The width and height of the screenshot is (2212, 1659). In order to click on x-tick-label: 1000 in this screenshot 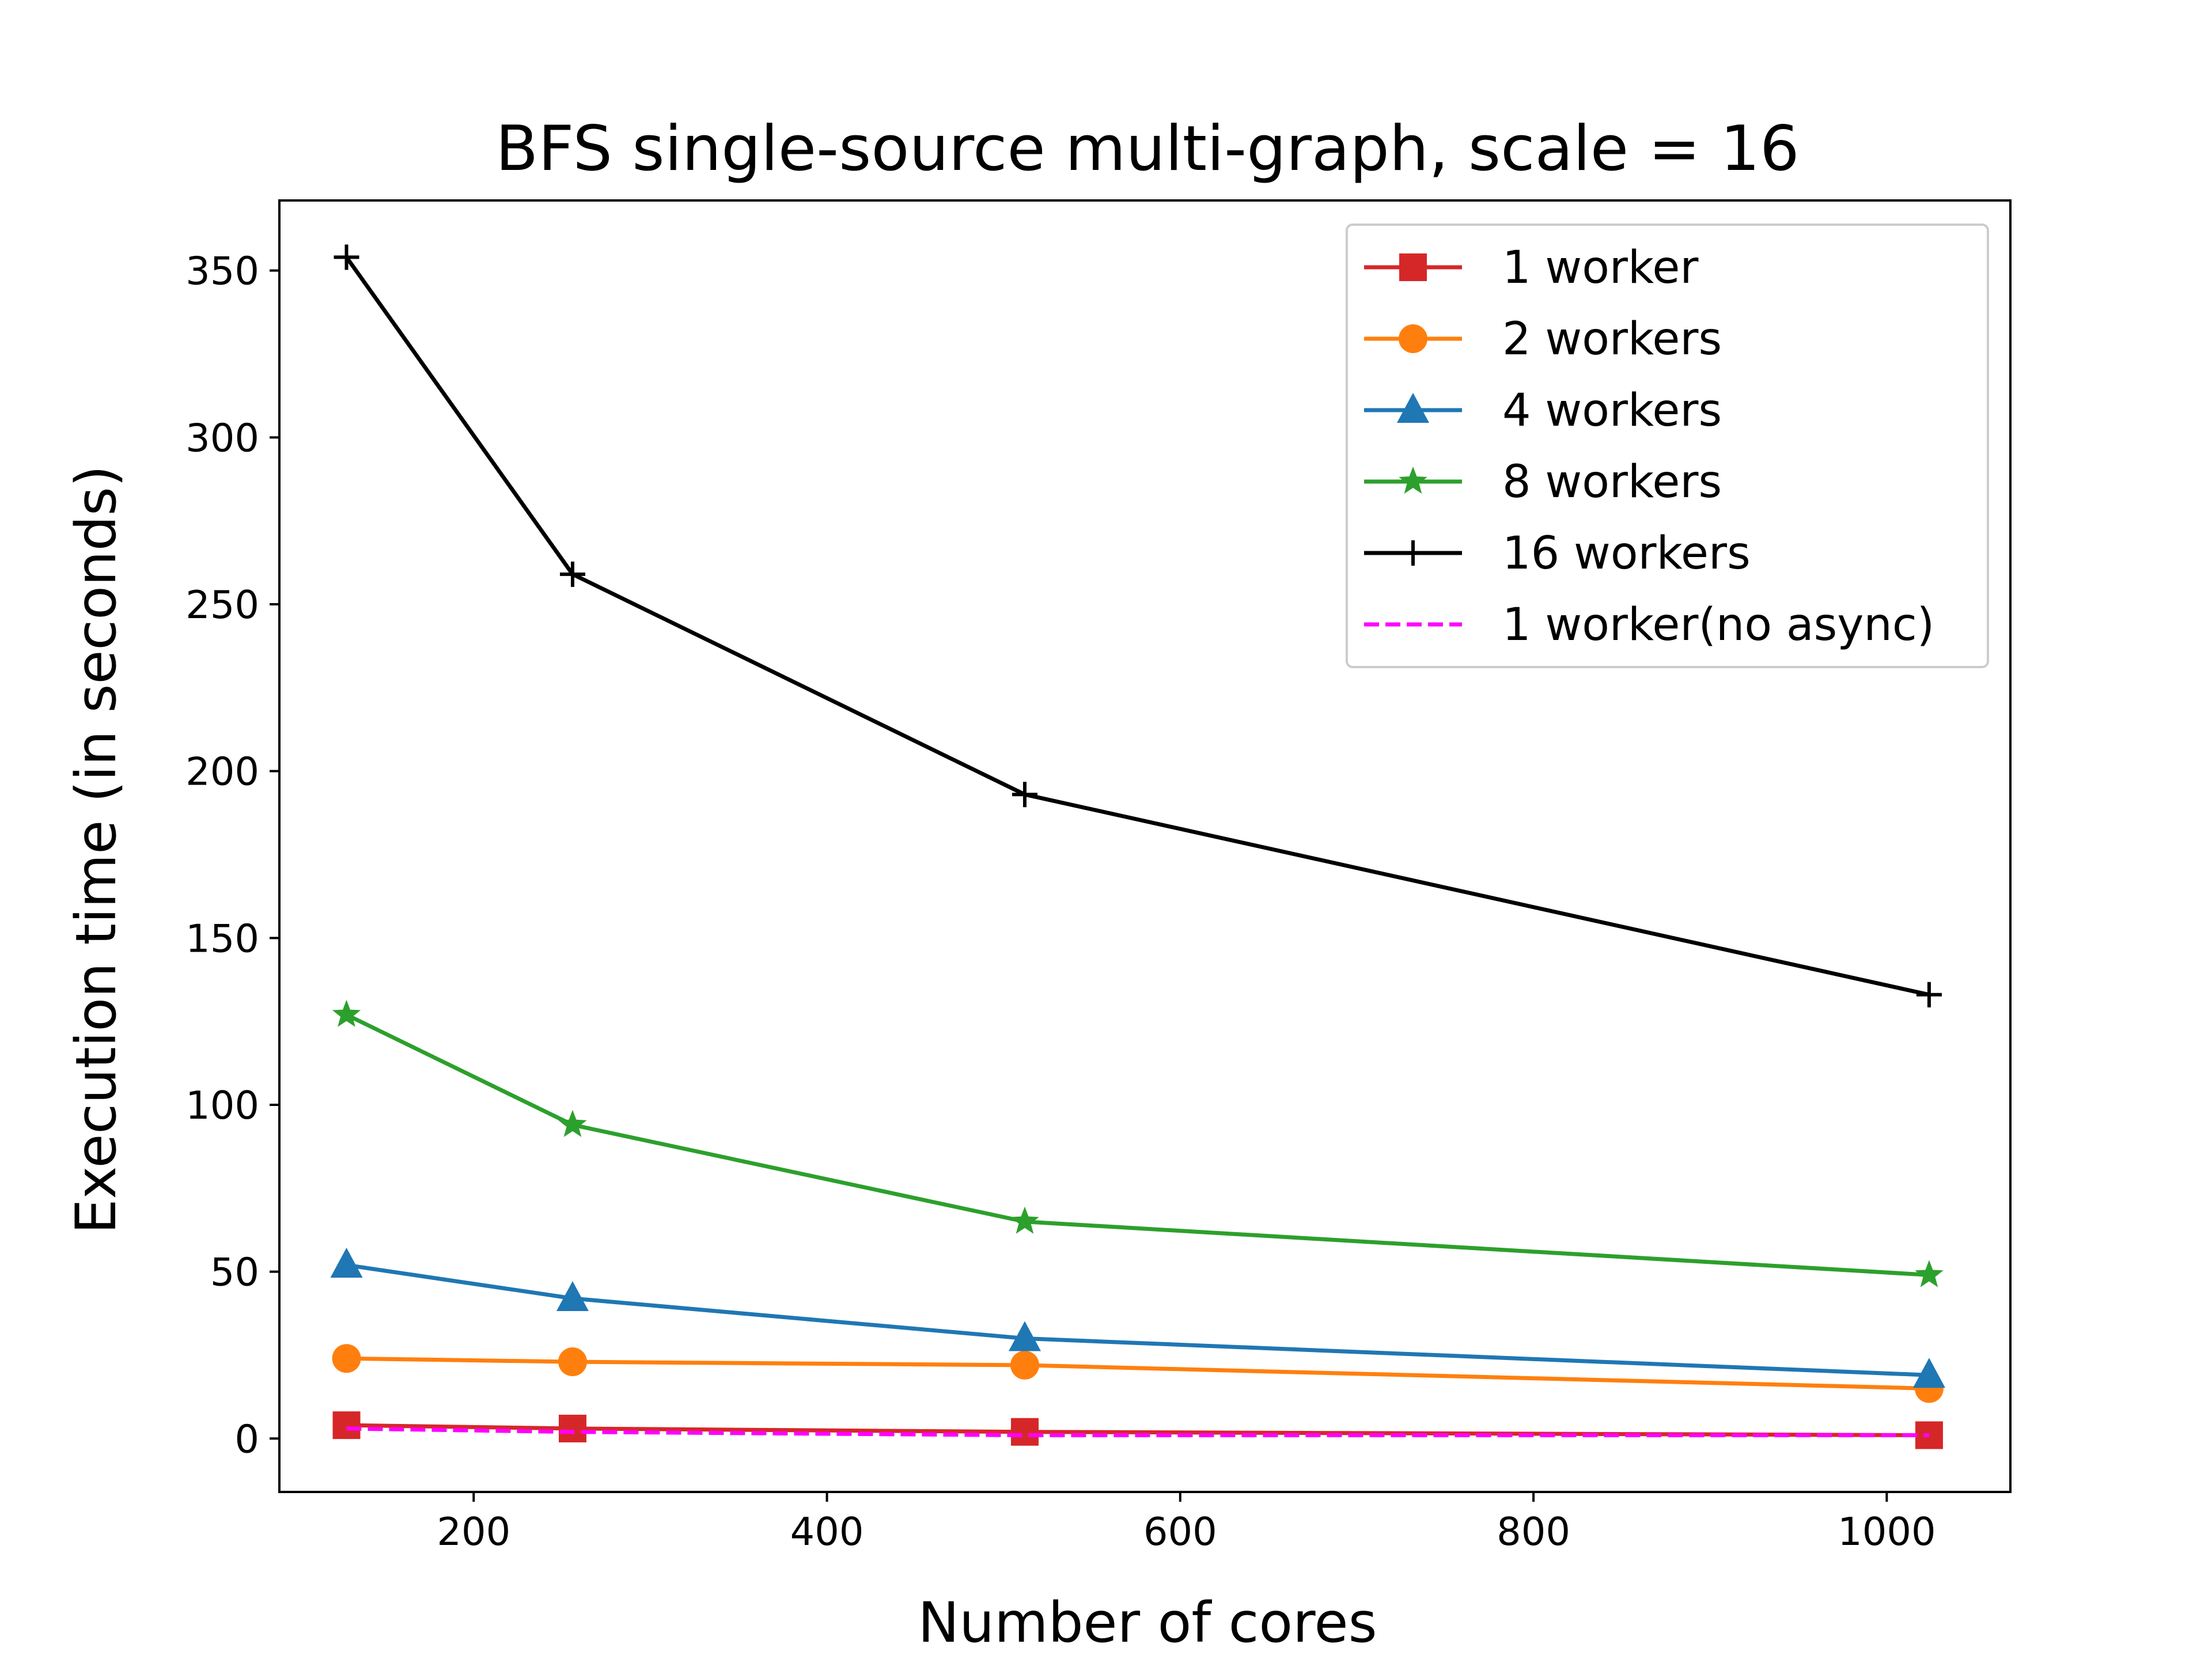, I will do `click(1887, 1531)`.